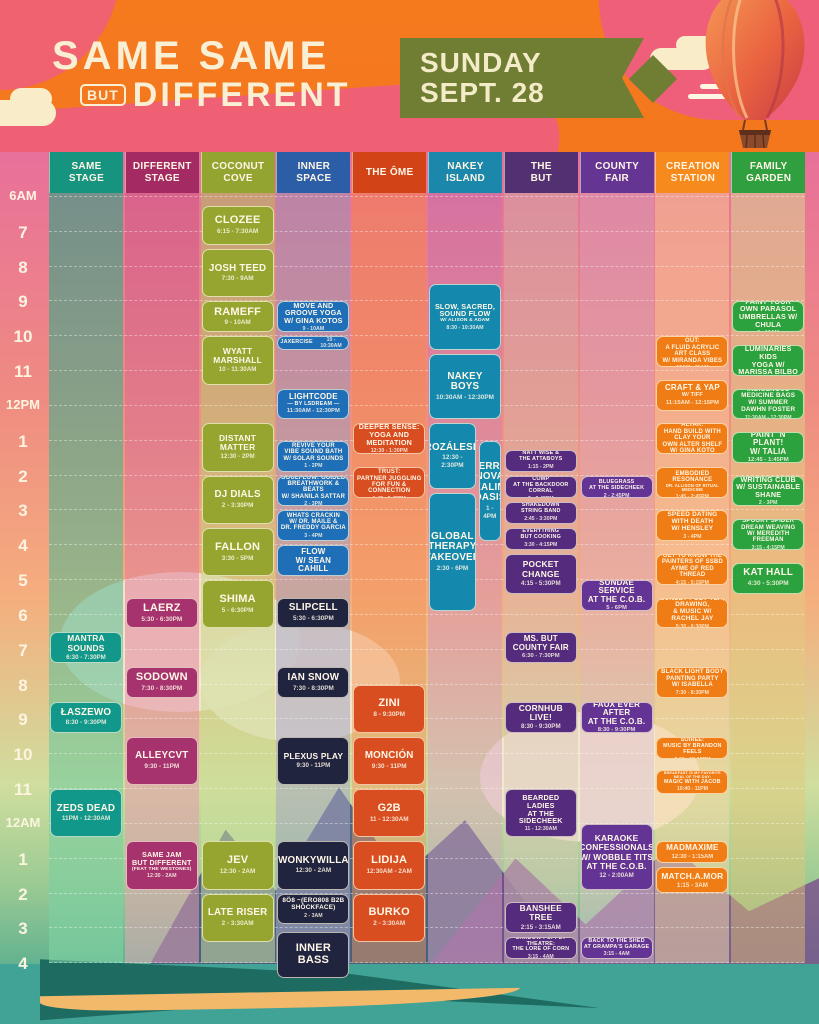  What do you see at coordinates (482, 92) in the screenshot?
I see `banner-date: SEPT. 28` at bounding box center [482, 92].